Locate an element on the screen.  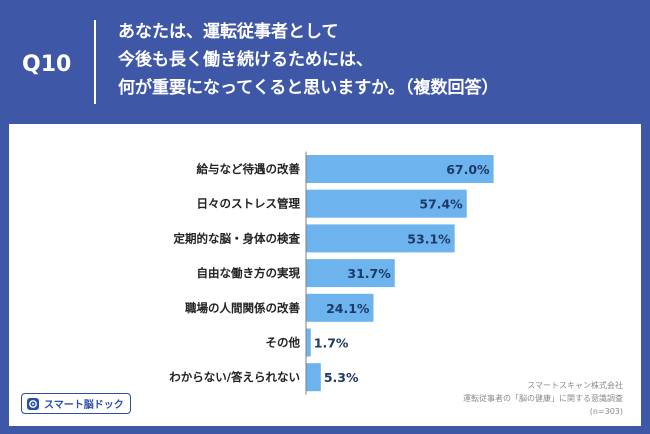
question-line: あなたは、運転従事者として is located at coordinates (228, 32).